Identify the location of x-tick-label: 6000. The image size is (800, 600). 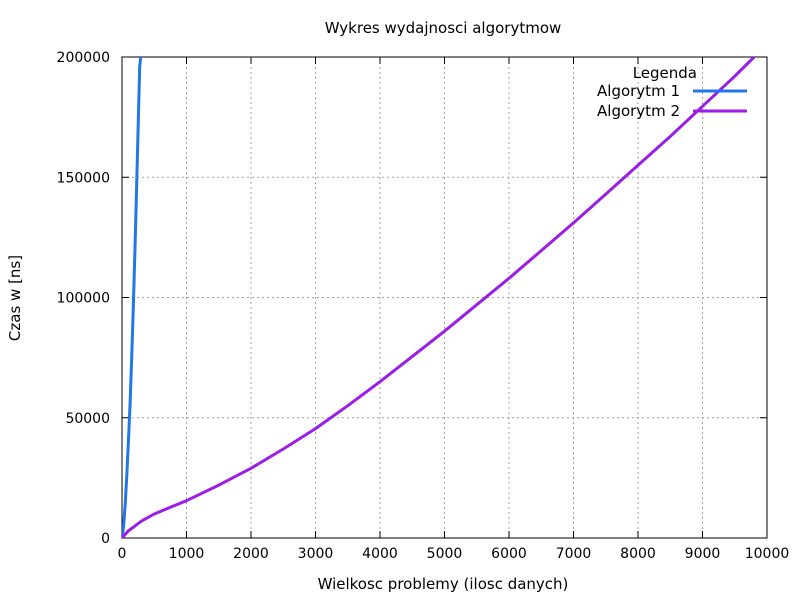
(509, 554).